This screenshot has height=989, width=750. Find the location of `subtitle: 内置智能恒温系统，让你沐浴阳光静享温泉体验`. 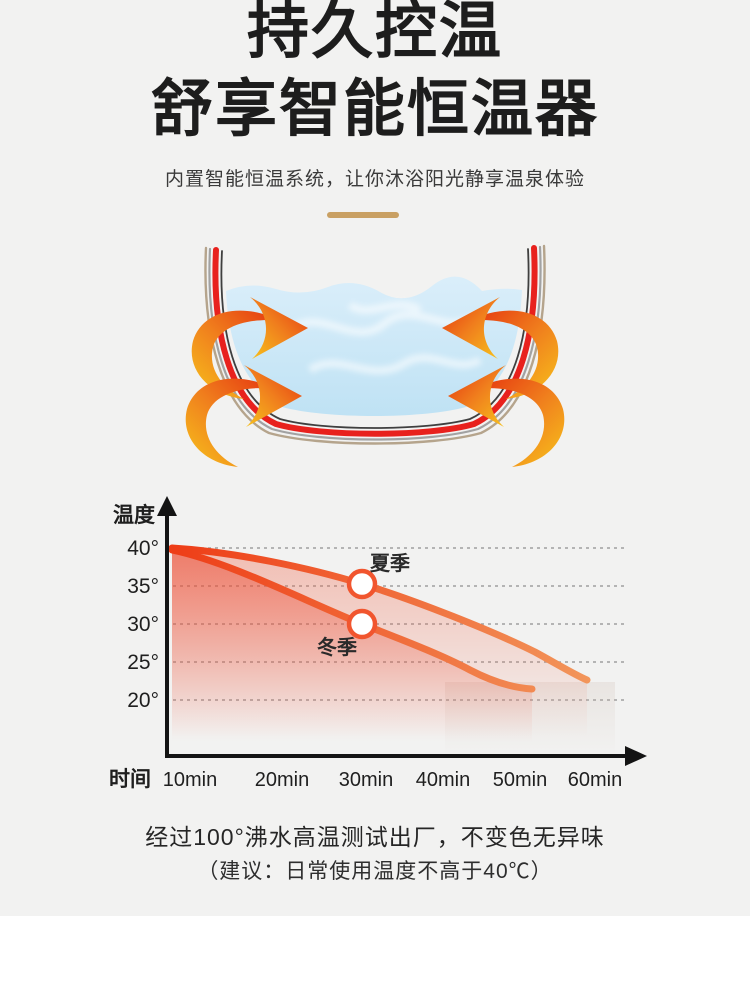

subtitle: 内置智能恒温系统，让你沐浴阳光静享温泉体验 is located at coordinates (374, 179).